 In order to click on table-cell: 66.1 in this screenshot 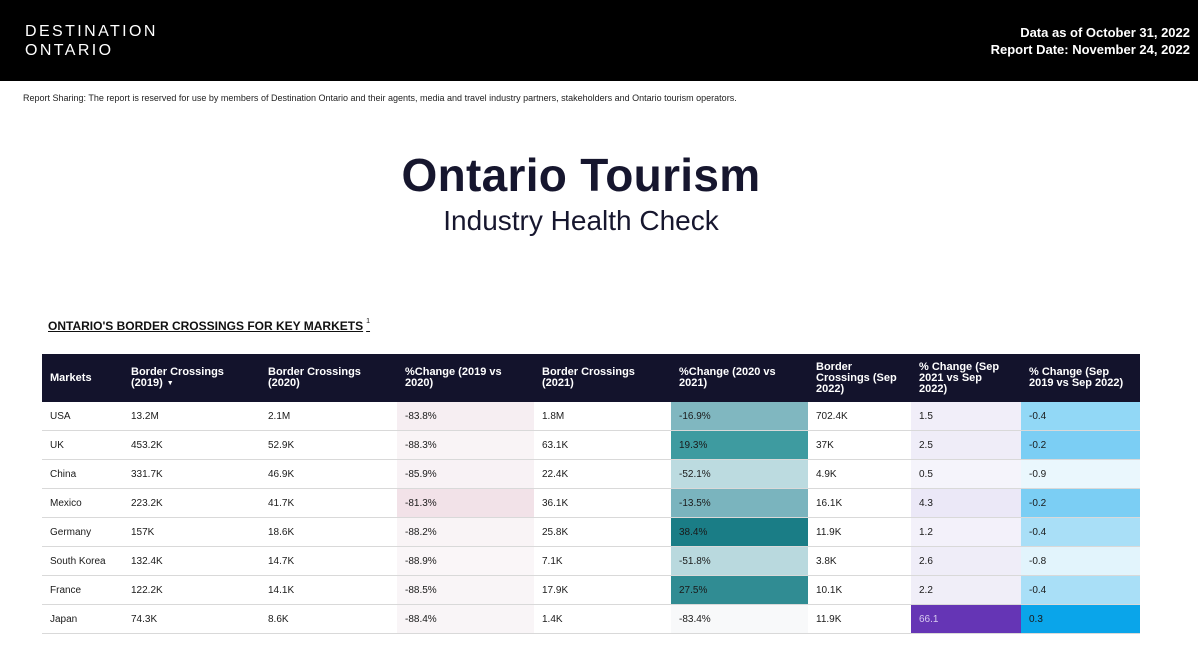, I will do `click(966, 619)`.